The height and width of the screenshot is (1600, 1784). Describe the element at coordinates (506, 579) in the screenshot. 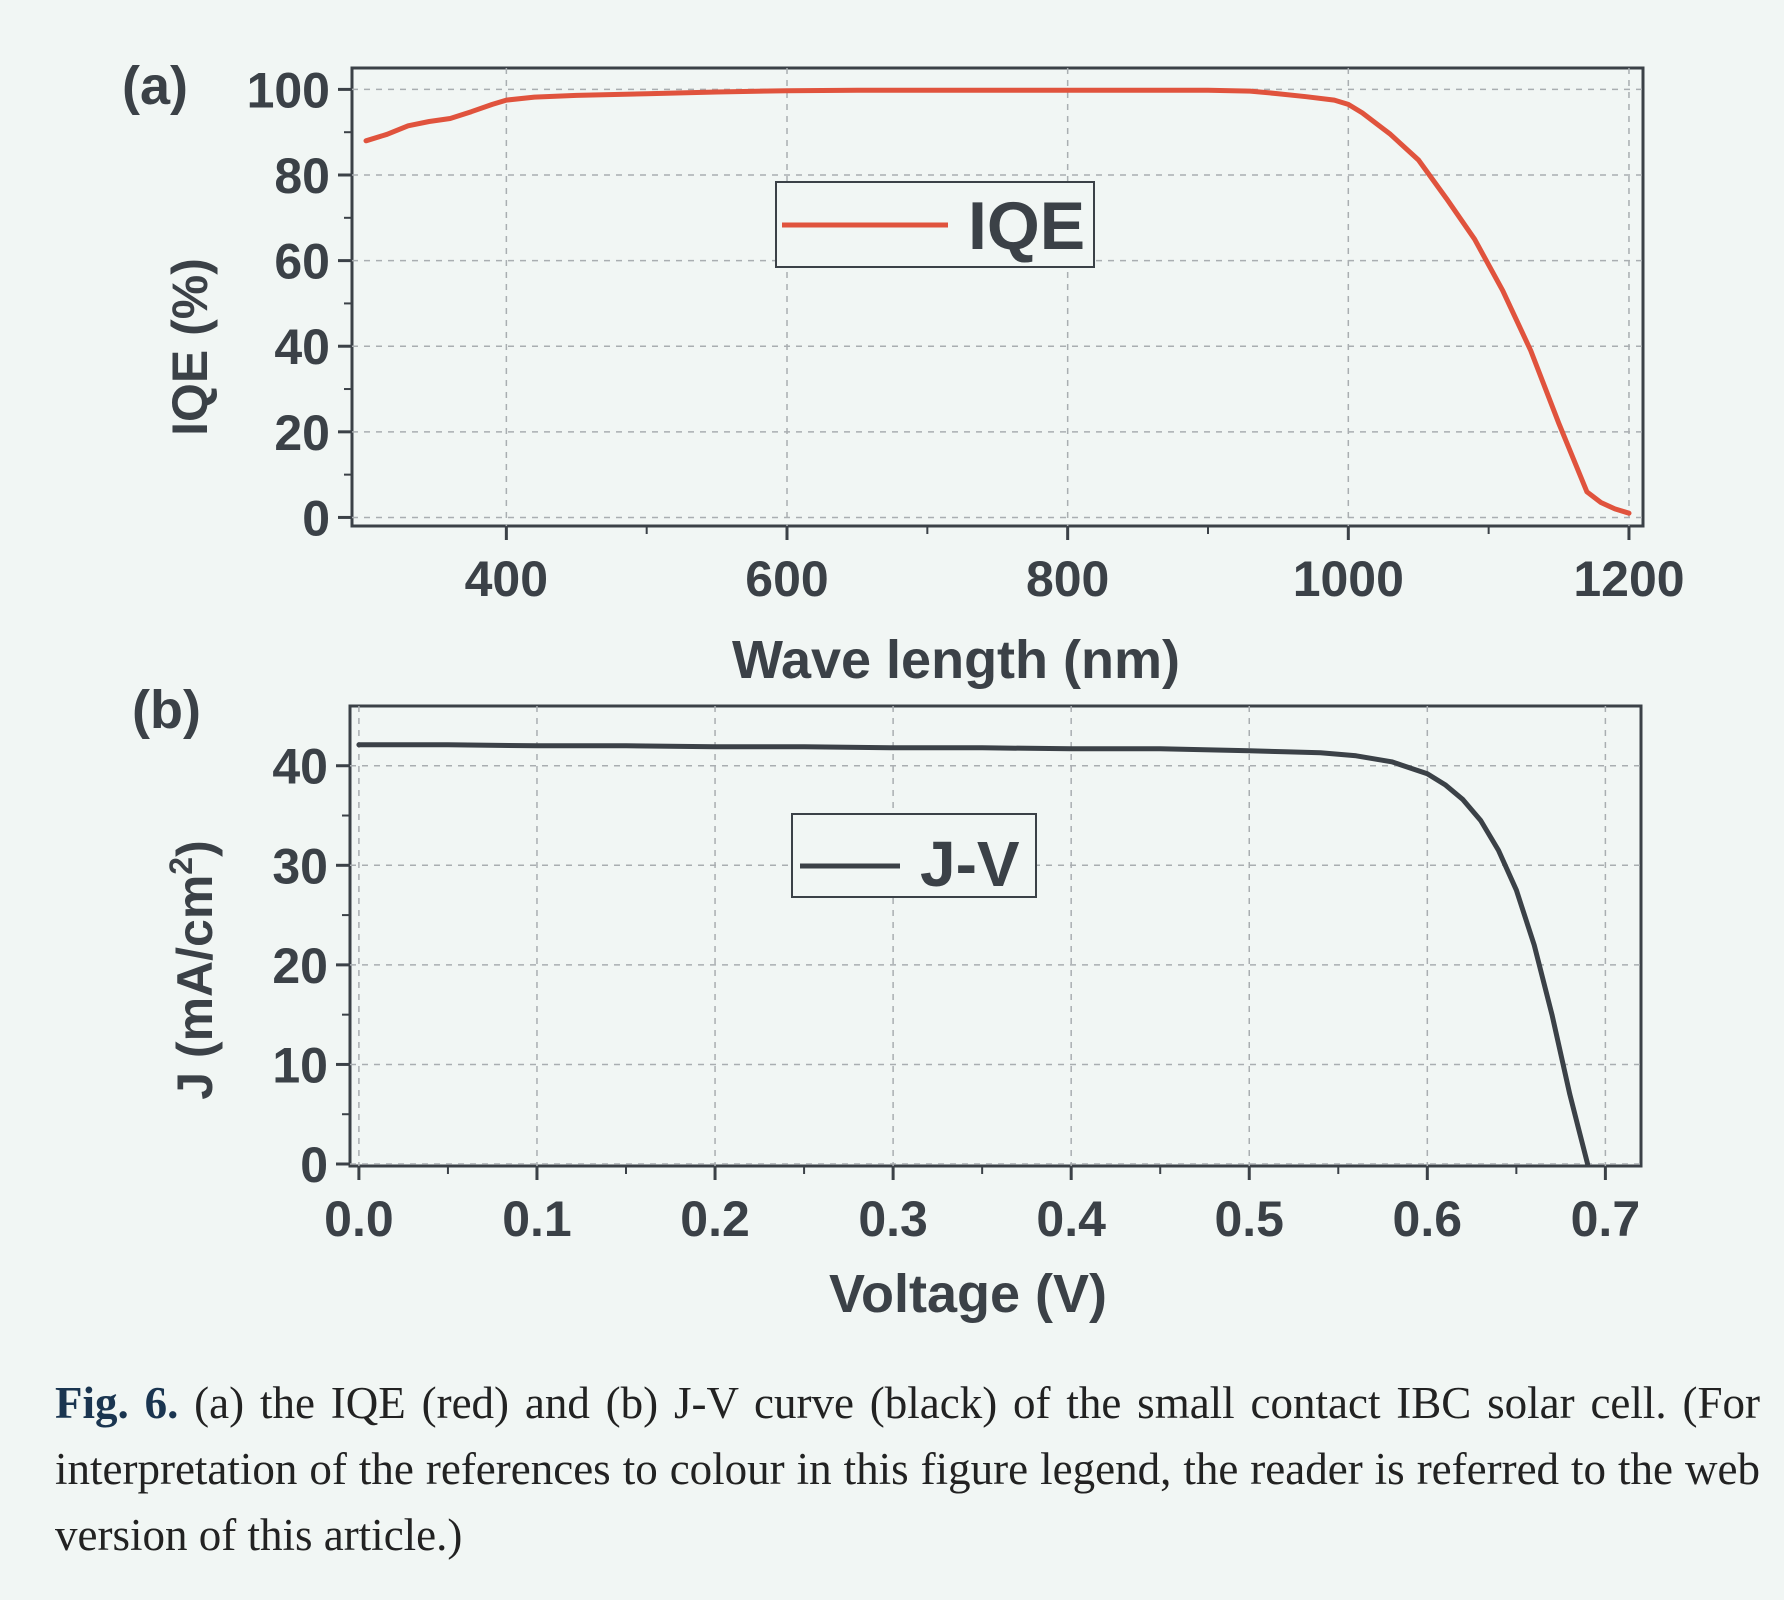

I see `x-tick-label: 400` at that location.